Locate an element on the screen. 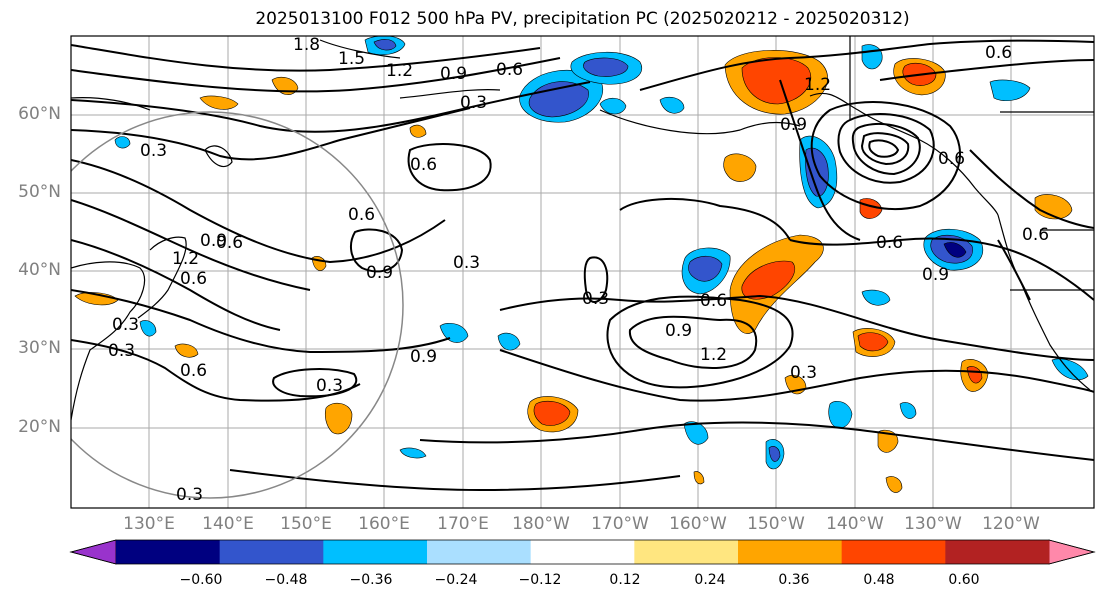 This screenshot has width=1105, height=601. lon-label: 170°W is located at coordinates (620, 524).